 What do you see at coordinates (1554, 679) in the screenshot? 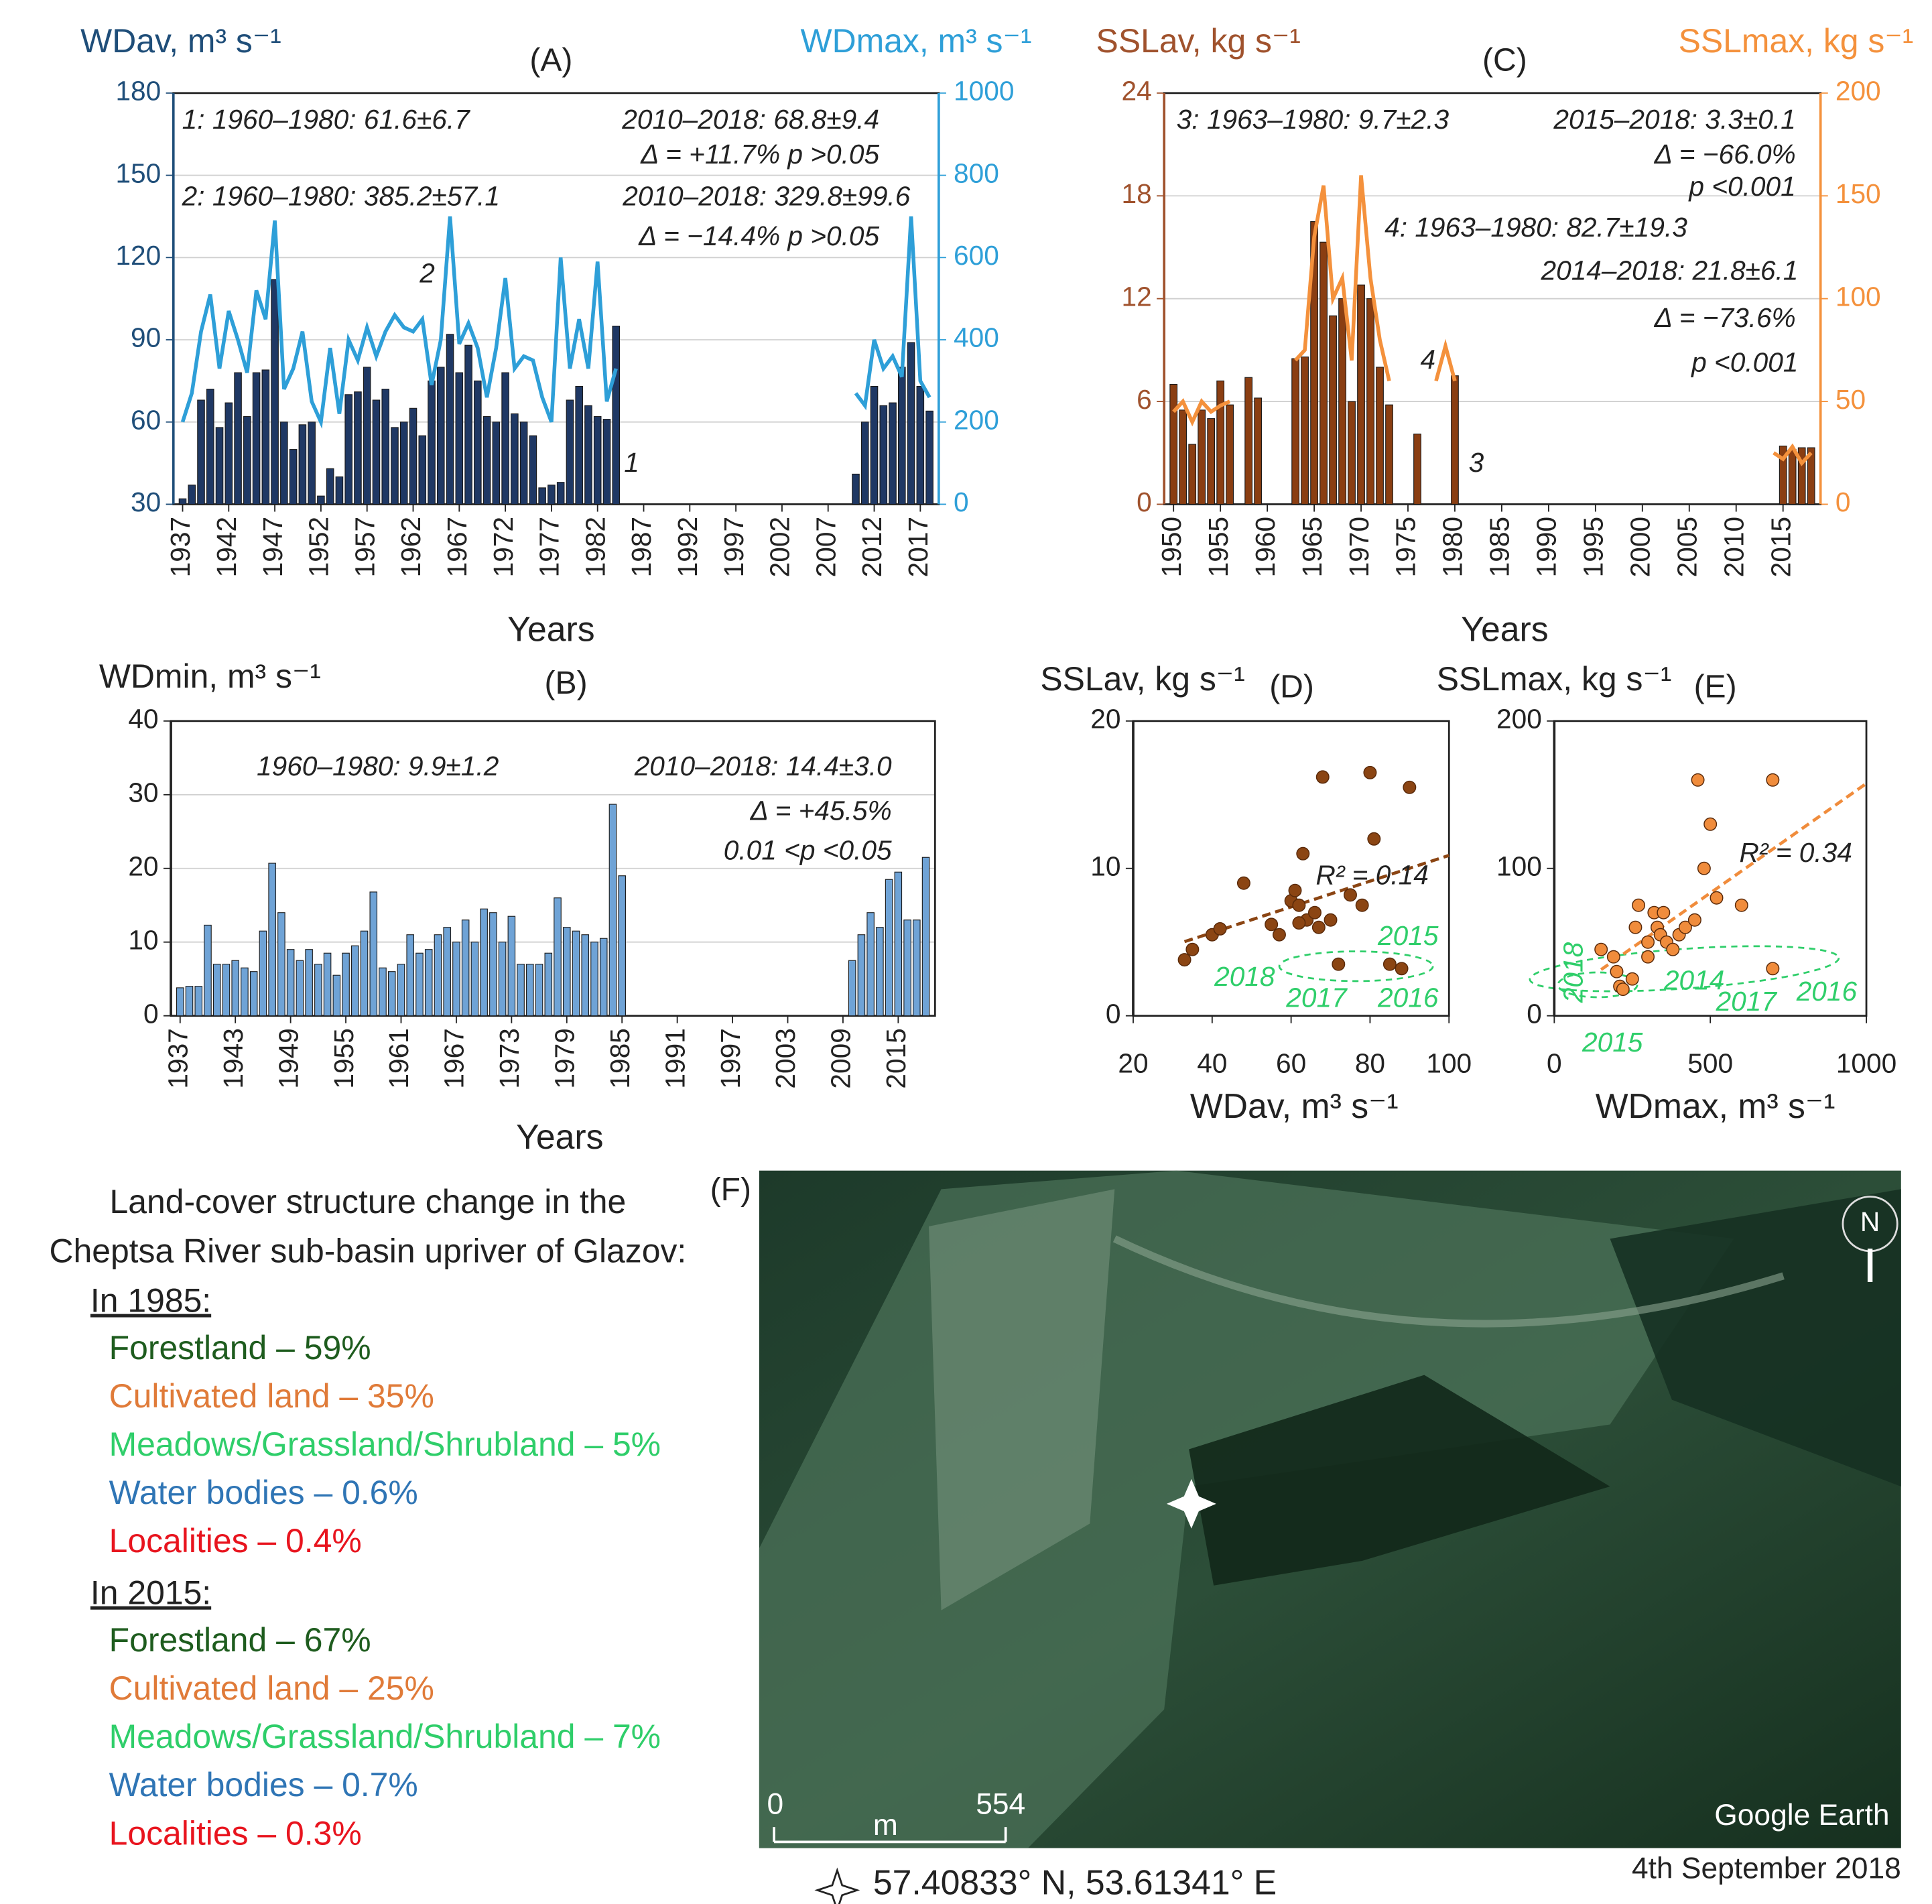
I see `y-axis-title: SSLmax, kg s⁻¹` at bounding box center [1554, 679].